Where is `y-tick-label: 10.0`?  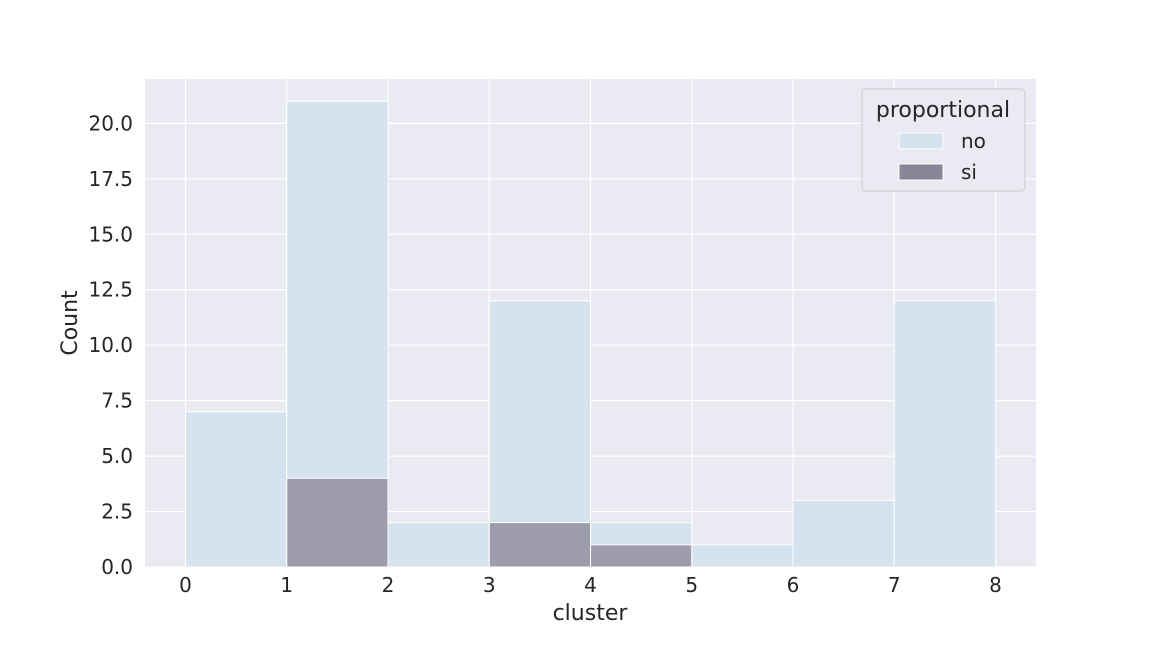 y-tick-label: 10.0 is located at coordinates (110, 345).